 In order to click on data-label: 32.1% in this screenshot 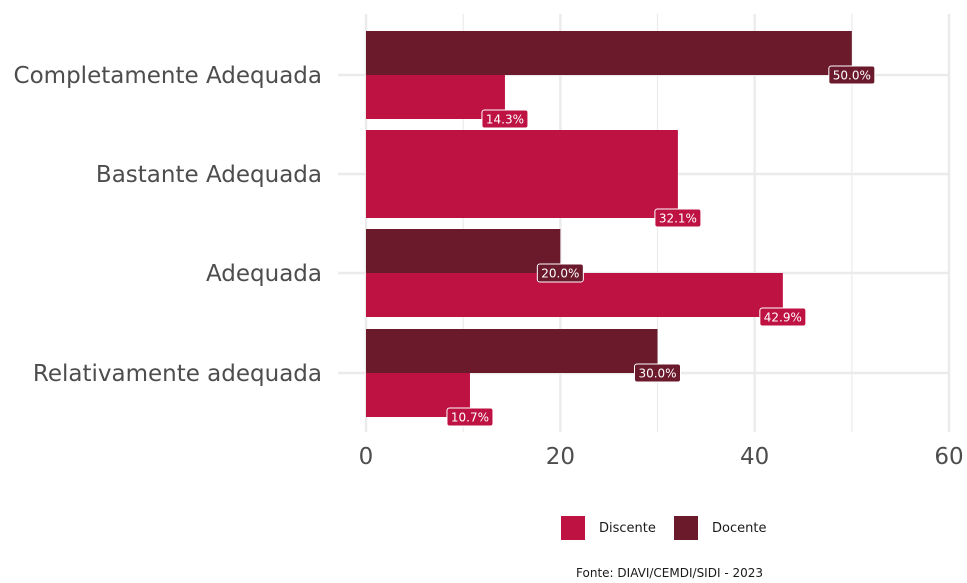, I will do `click(678, 218)`.